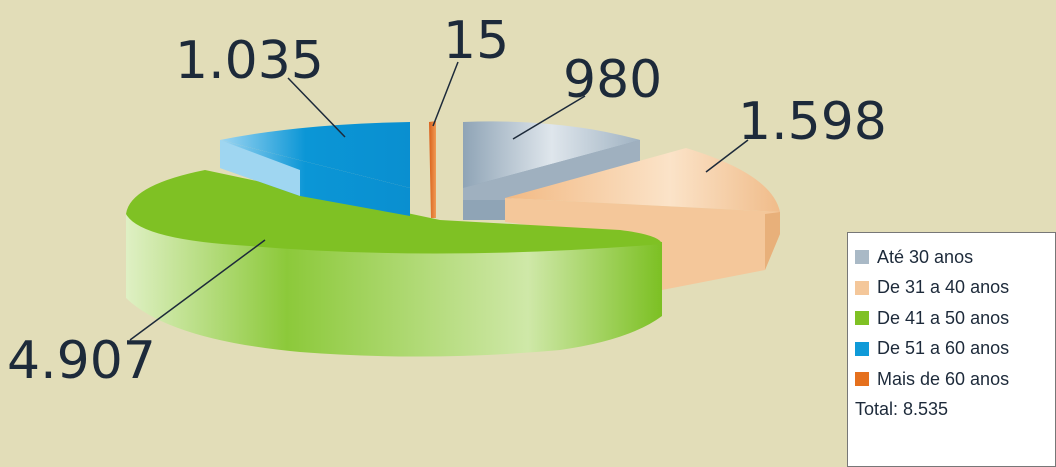 The height and width of the screenshot is (467, 1056). What do you see at coordinates (81, 361) in the screenshot?
I see `data-label-de-41-a-50-anos: 4.907` at bounding box center [81, 361].